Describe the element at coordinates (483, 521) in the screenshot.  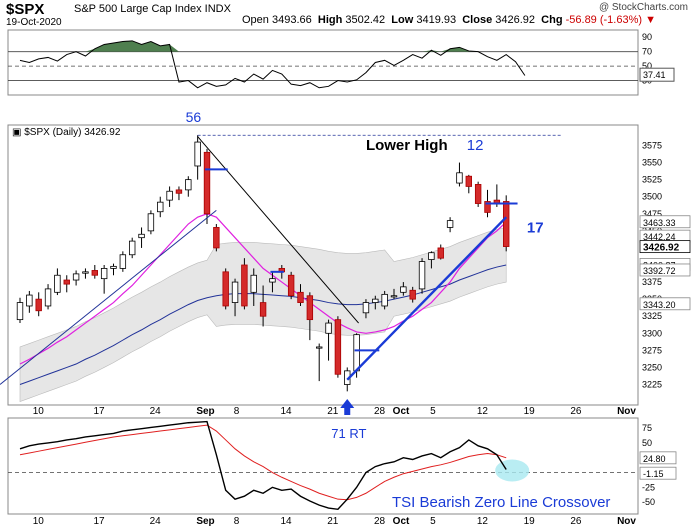
I see `tsi-x-tick-label: 12` at that location.